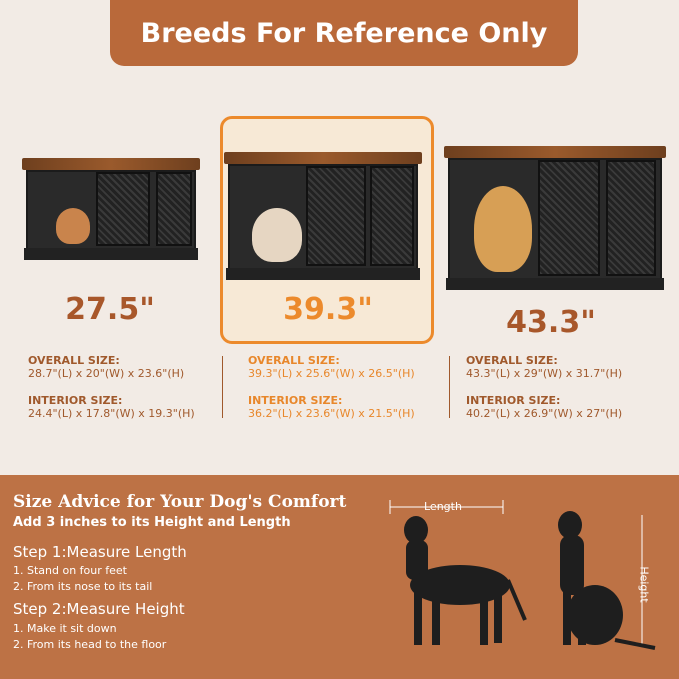  Describe the element at coordinates (607, 580) in the screenshot. I see `sitting-dog-icon` at that location.